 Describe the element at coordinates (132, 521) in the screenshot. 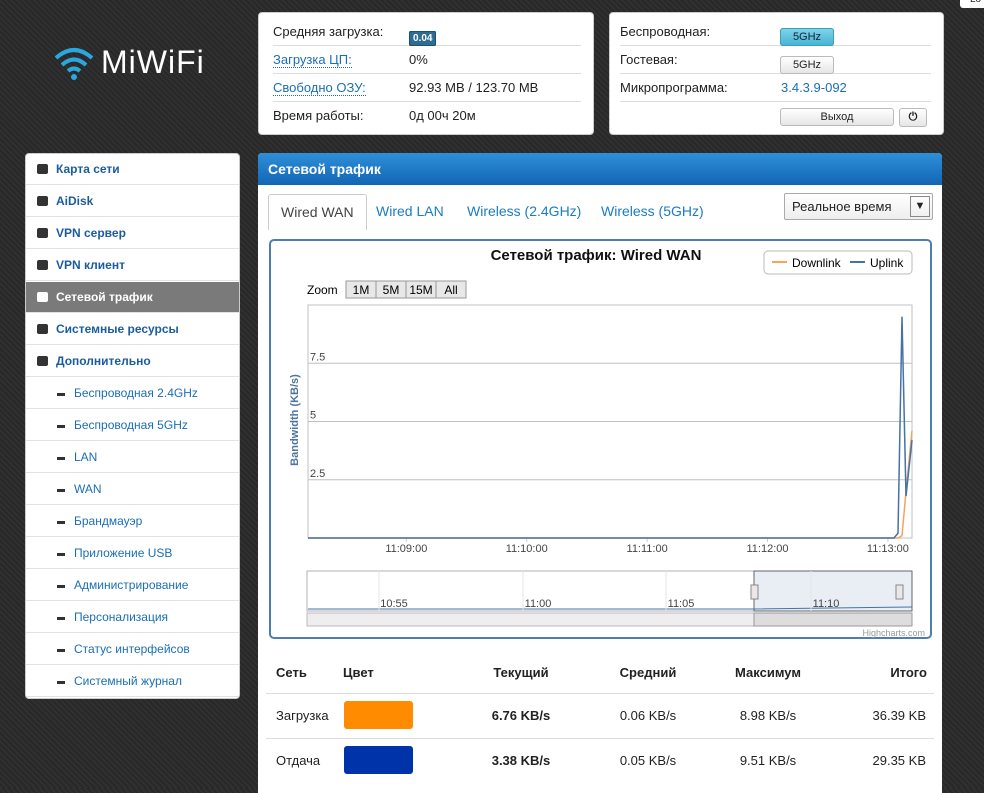

I see `menu-item: Брандмауэр` at that location.